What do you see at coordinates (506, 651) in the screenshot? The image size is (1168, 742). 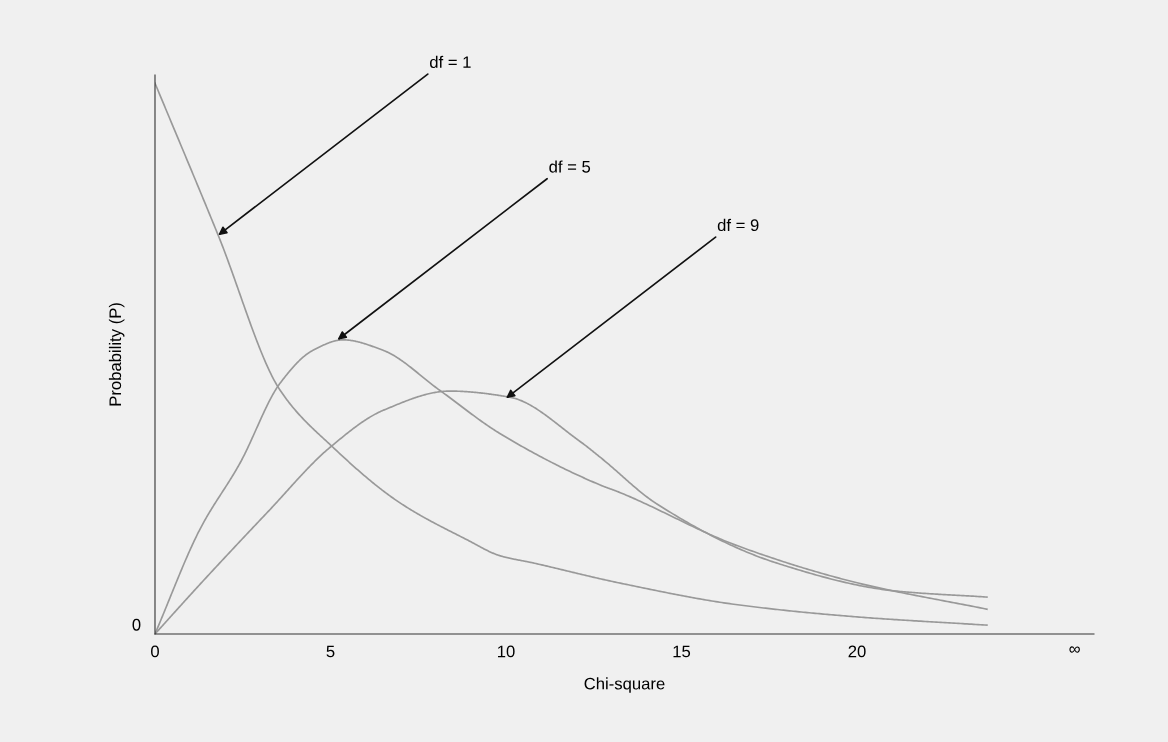 I see `x-tick-label: 10` at bounding box center [506, 651].